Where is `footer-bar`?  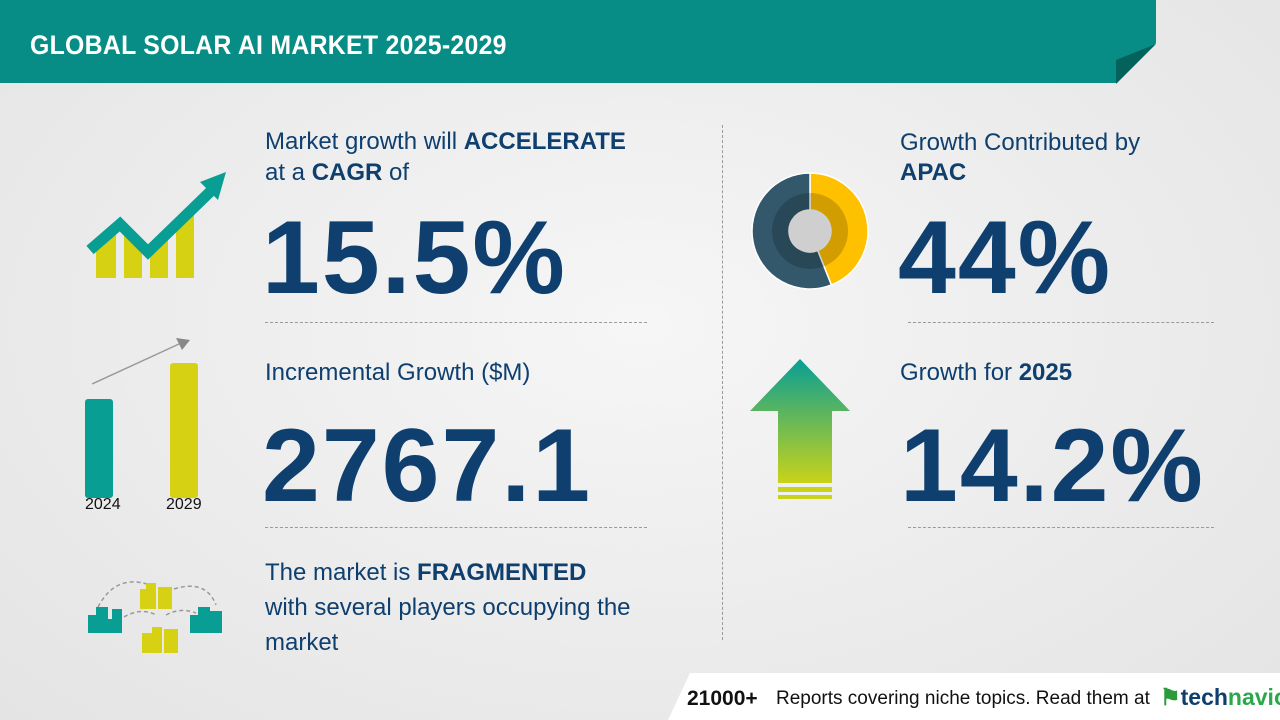
footer-bar is located at coordinates (974, 696).